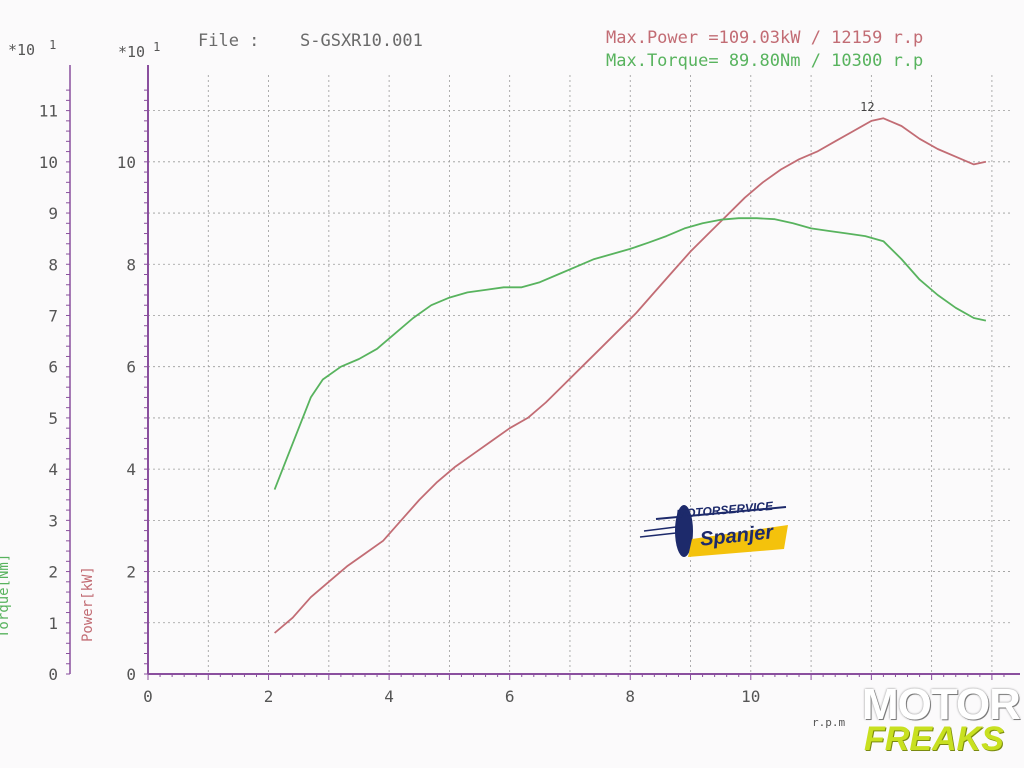 The height and width of the screenshot is (768, 1024). I want to click on power-tick-label: 0, so click(131, 674).